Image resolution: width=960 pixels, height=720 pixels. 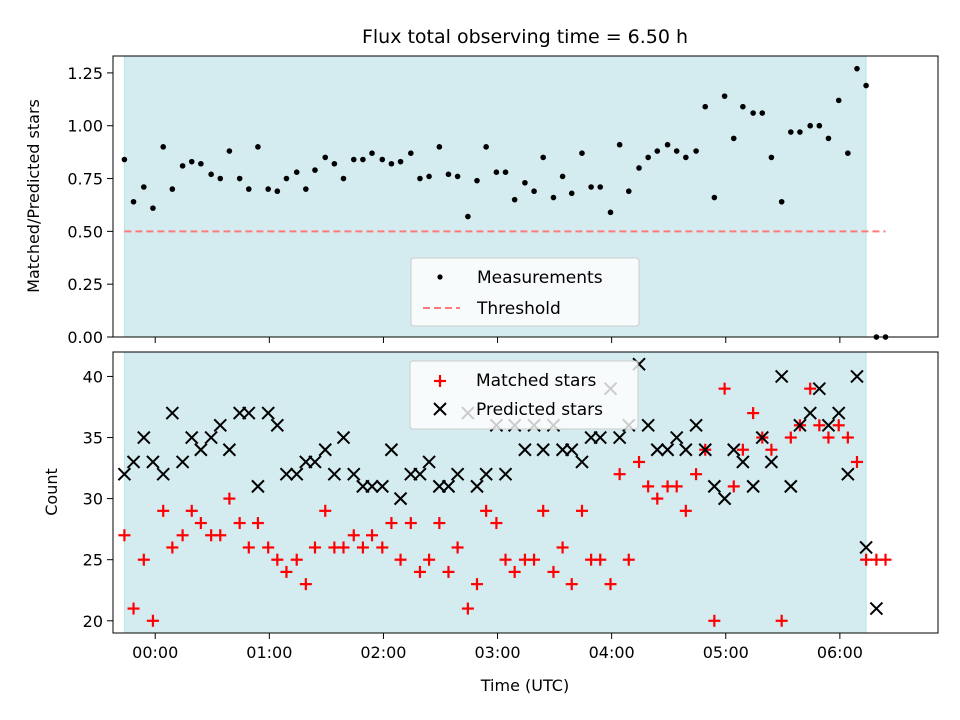 I want to click on count-x-ticks: 00:00 01:00 02:00 03:00 04:00 05:00 06:00, so click(x=497, y=647).